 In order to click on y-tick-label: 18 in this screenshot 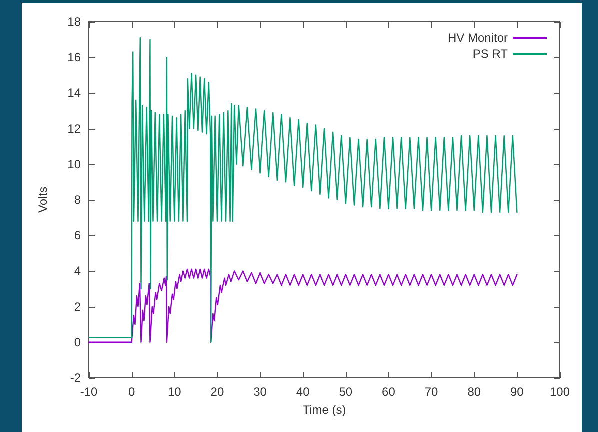, I will do `click(75, 22)`.